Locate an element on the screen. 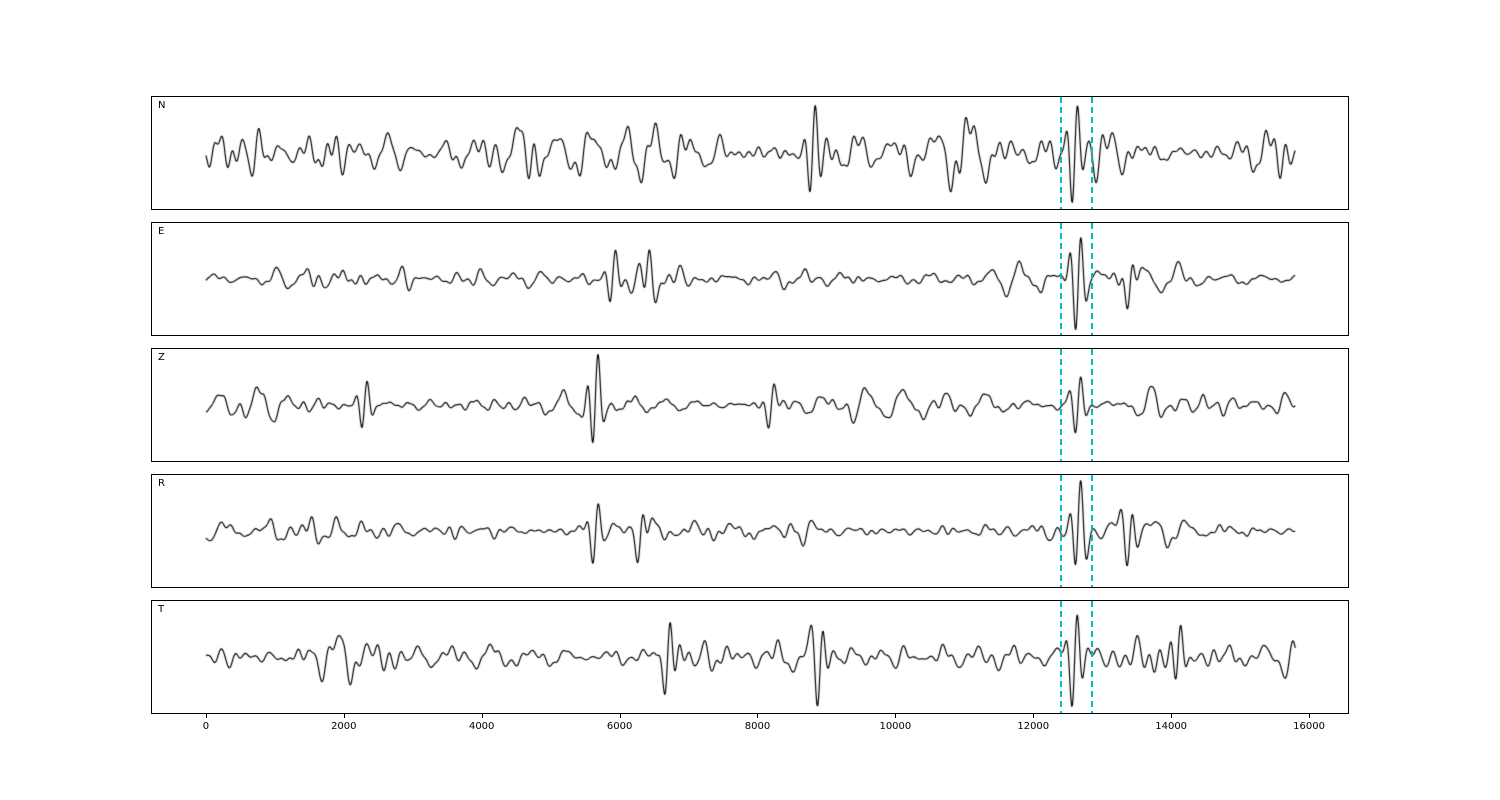  waveform-trace-r is located at coordinates (750, 531).